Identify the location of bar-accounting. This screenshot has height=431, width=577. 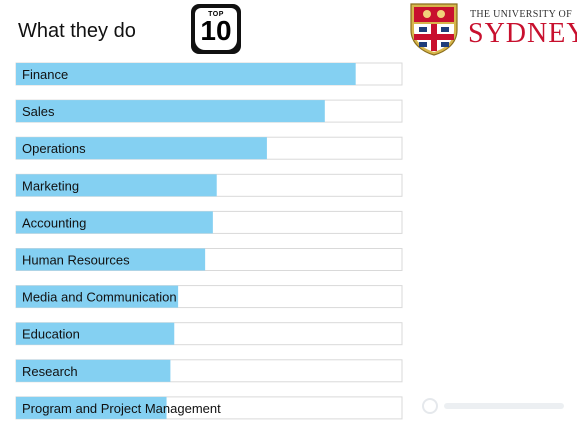
(114, 222).